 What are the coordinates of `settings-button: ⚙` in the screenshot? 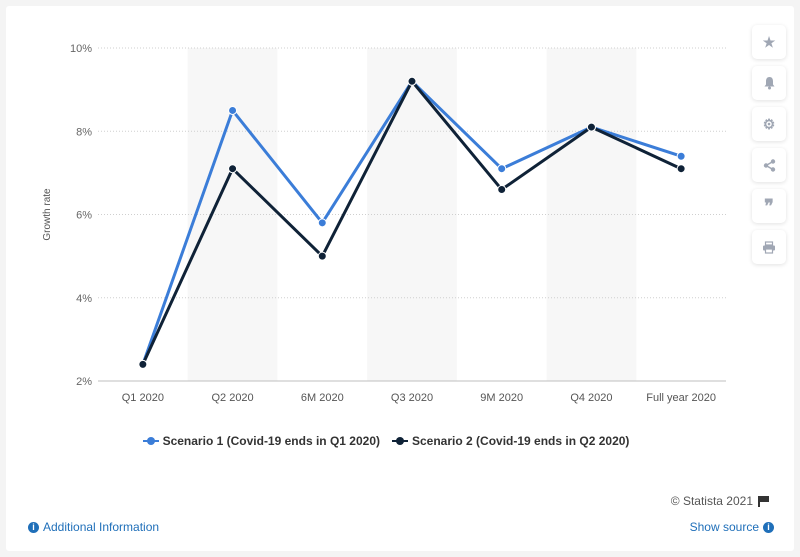 It's located at (769, 124).